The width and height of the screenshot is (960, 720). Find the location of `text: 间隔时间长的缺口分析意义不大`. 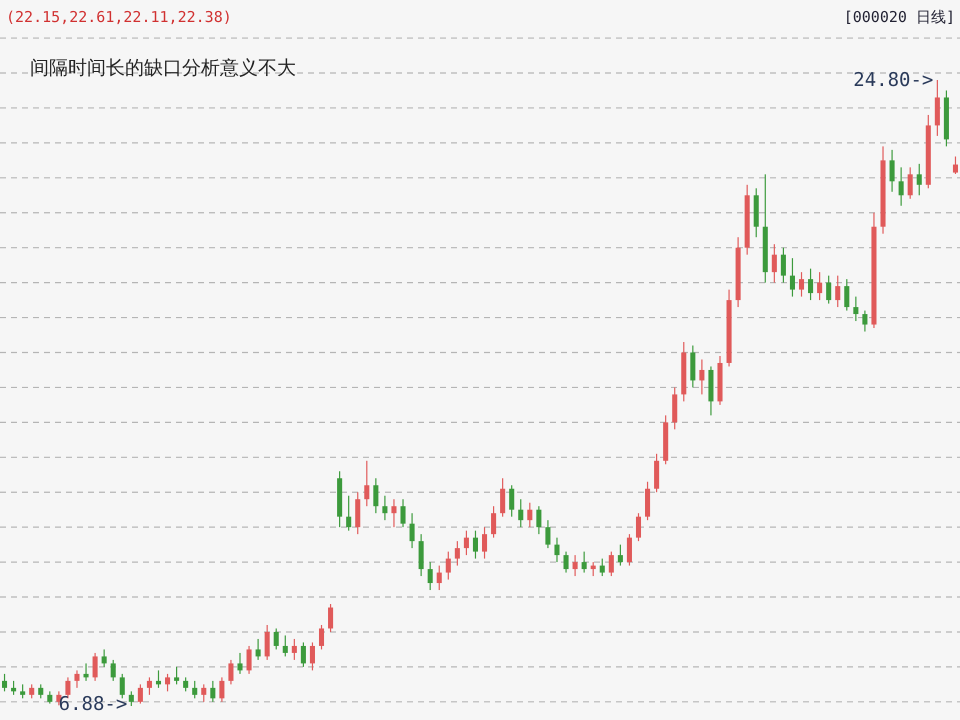

text: 间隔时间长的缺口分析意义不大 is located at coordinates (163, 68).